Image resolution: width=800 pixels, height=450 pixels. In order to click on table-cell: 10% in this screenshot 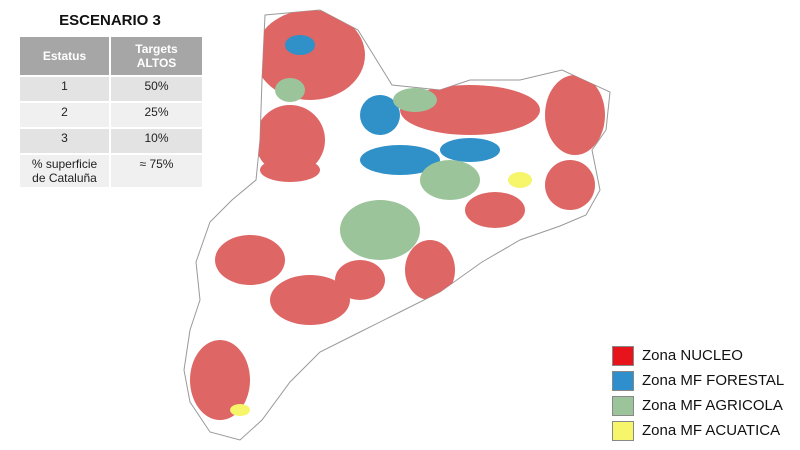, I will do `click(156, 141)`.